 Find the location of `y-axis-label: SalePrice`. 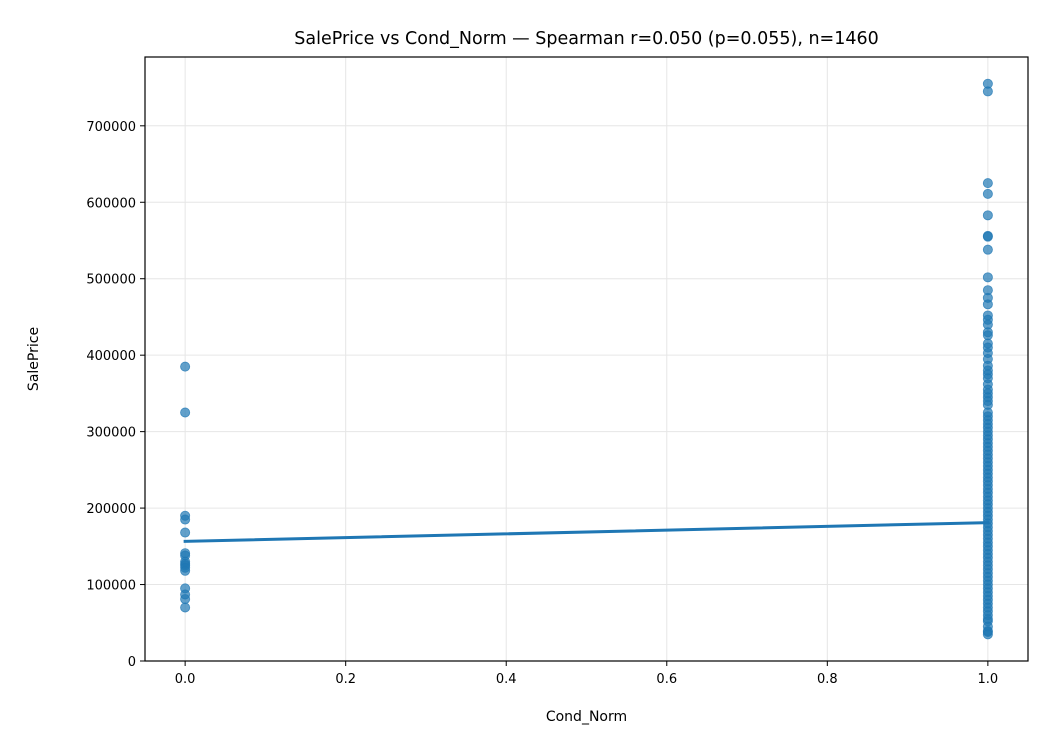

y-axis-label: SalePrice is located at coordinates (34, 359).